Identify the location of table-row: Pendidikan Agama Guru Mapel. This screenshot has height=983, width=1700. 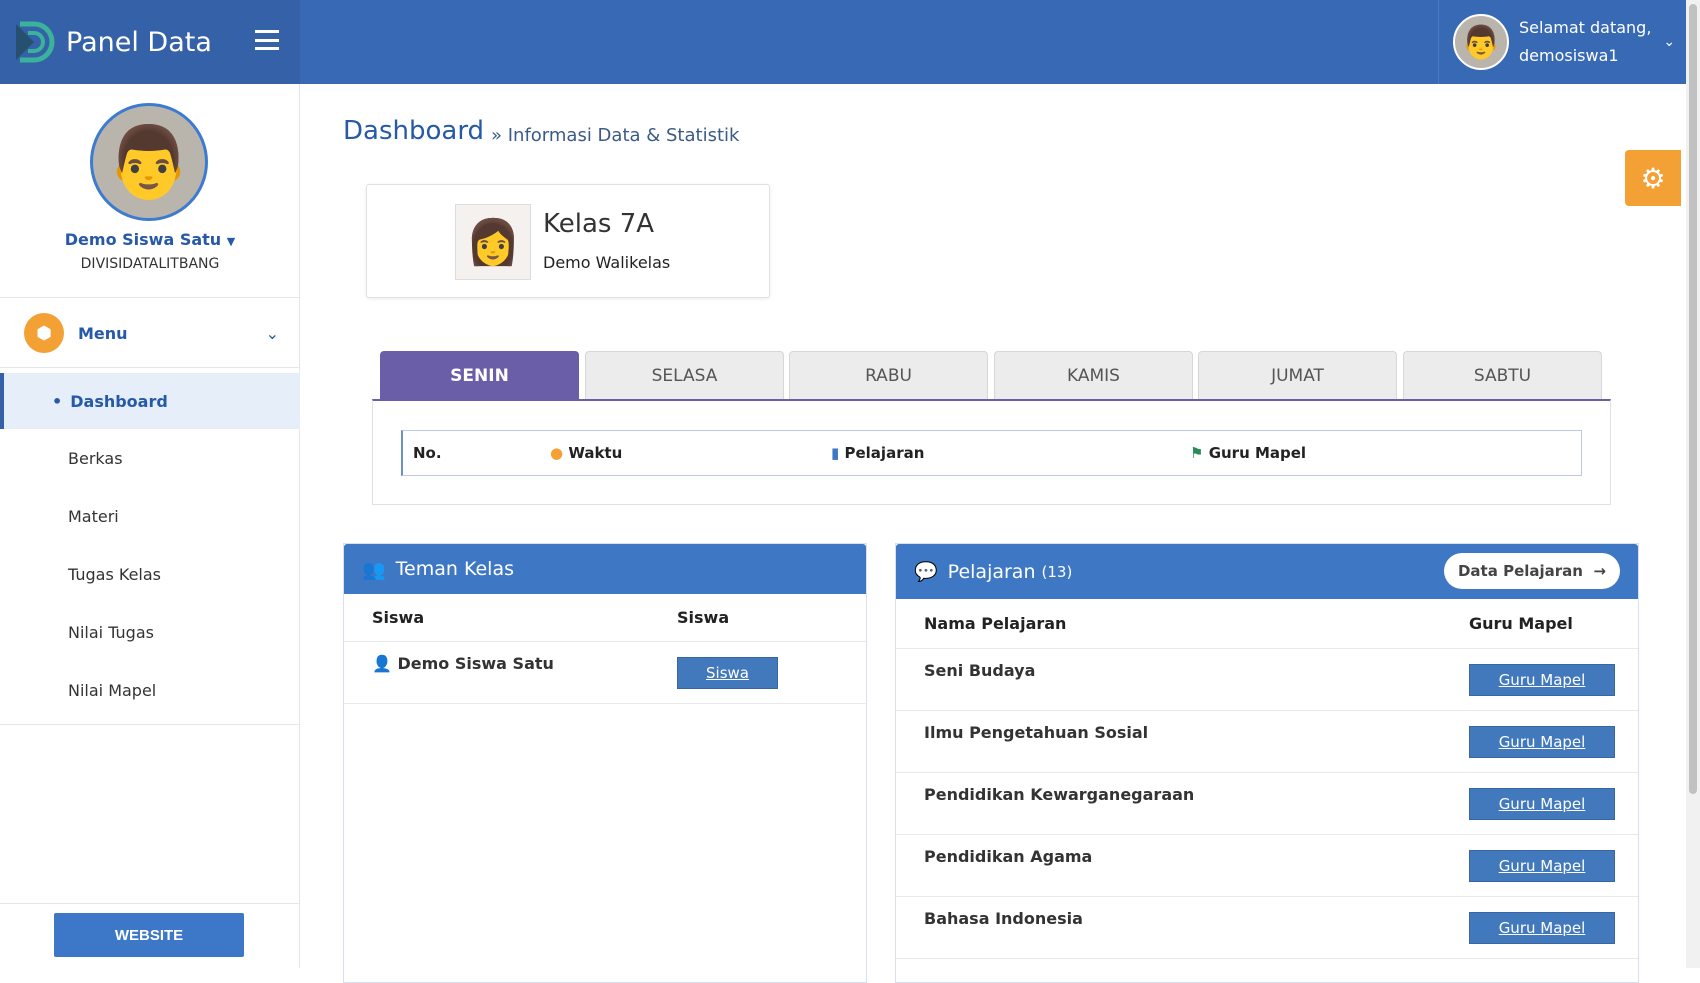
(1267, 866).